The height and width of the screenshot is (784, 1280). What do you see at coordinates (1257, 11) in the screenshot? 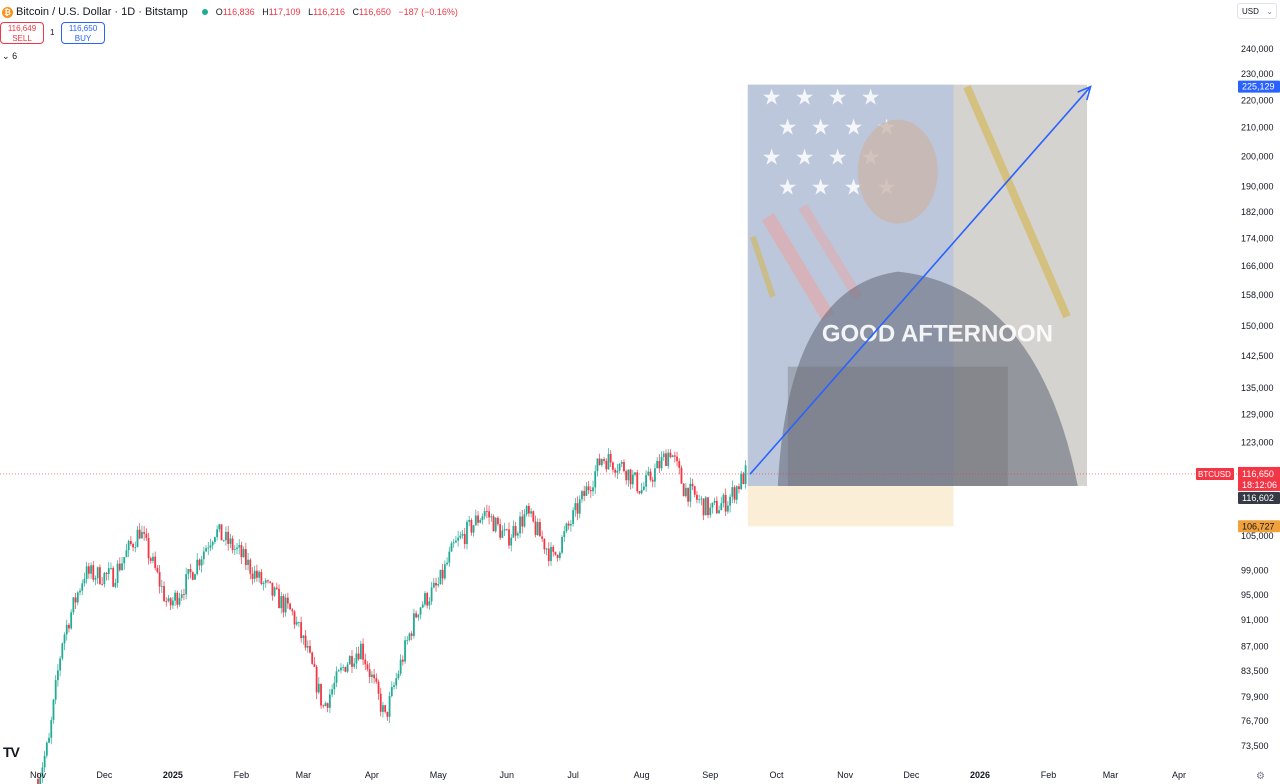
I see `currency-select: USD ⌄` at bounding box center [1257, 11].